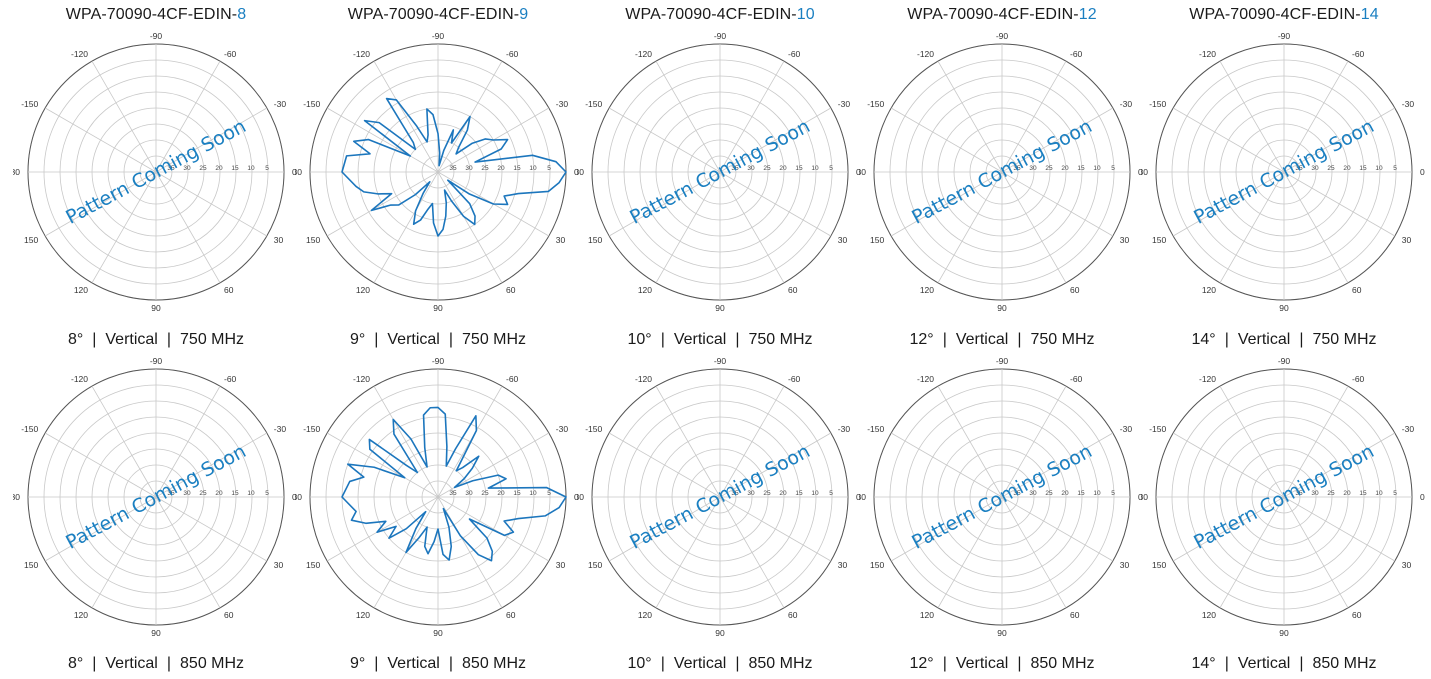 Image resolution: width=1431 pixels, height=679 pixels. I want to click on caption-tilt: 14°, so click(1203, 663).